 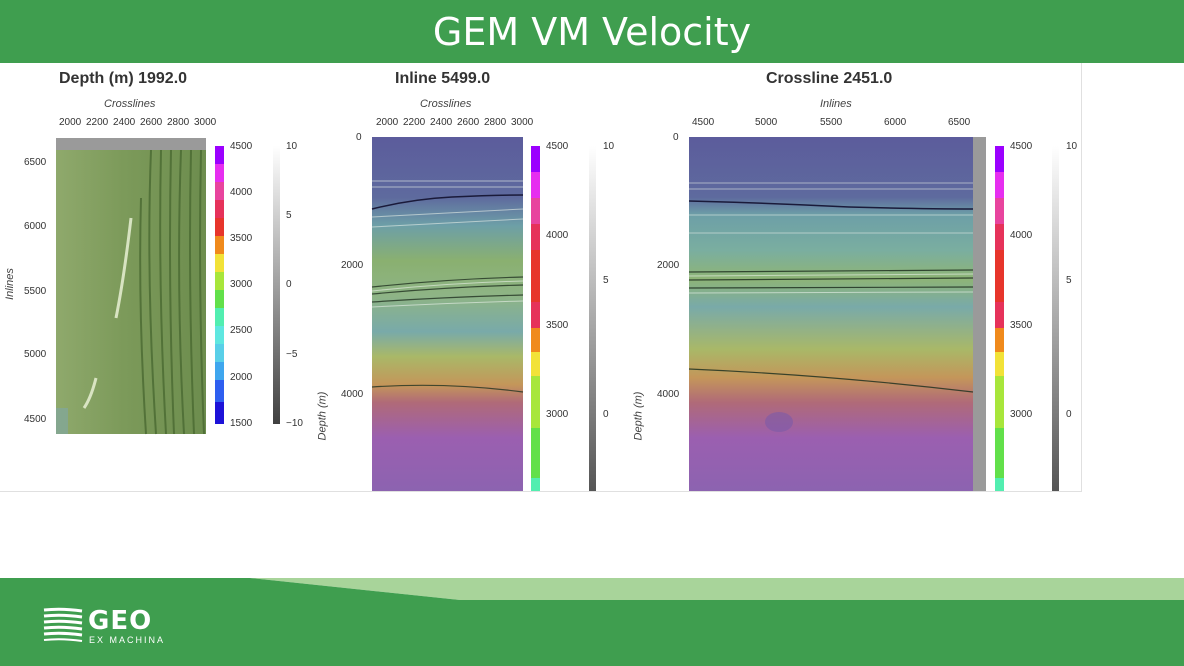 I want to click on amplitude-tick: −5, so click(x=292, y=354).